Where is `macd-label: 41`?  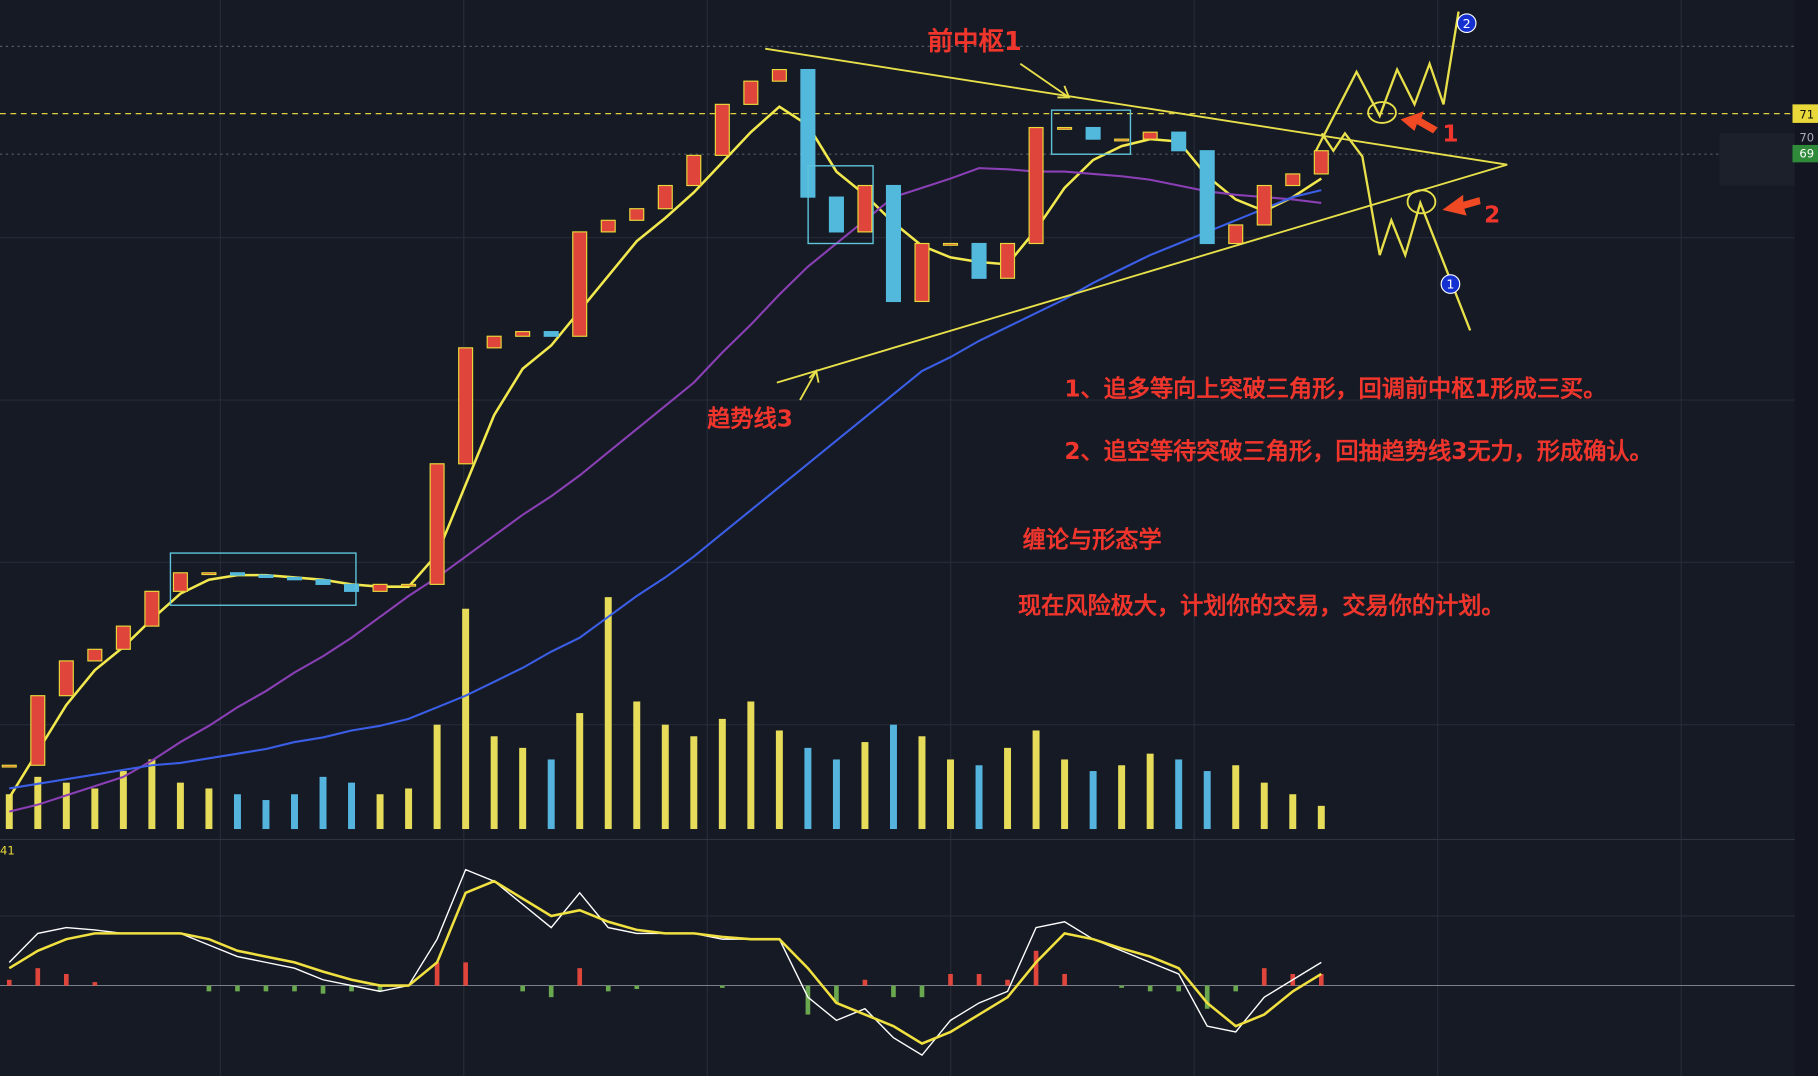
macd-label: 41 is located at coordinates (7, 851).